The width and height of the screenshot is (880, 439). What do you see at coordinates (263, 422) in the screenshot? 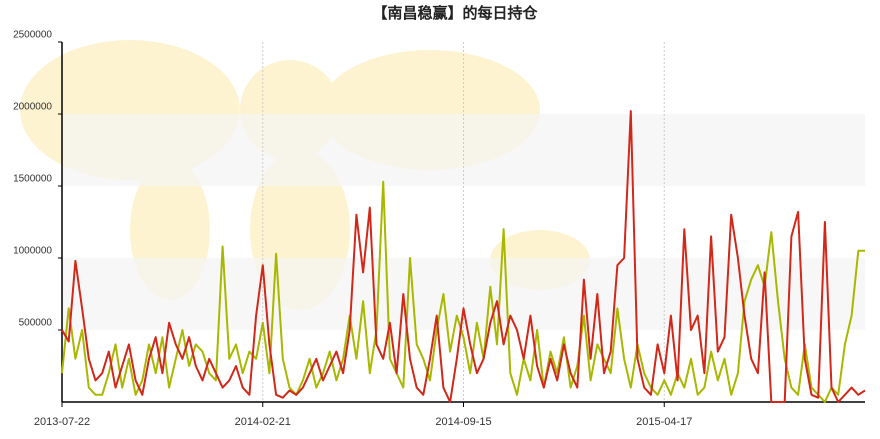
I see `x-tick-label: 2014-02-21` at bounding box center [263, 422].